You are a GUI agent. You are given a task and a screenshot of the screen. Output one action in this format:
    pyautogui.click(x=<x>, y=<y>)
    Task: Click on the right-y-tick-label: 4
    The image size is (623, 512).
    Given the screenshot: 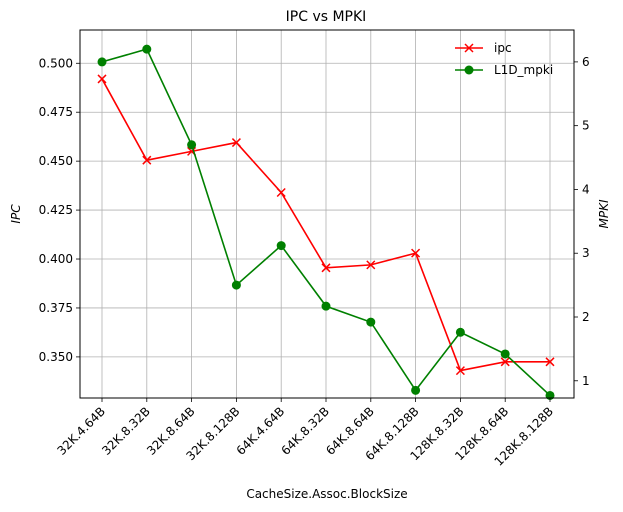 What is the action you would take?
    pyautogui.click(x=586, y=189)
    